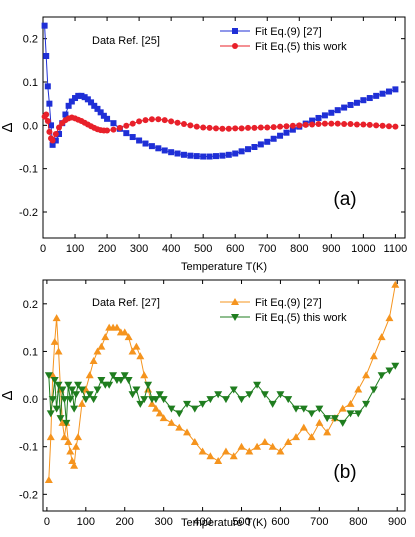 The image size is (415, 537). What do you see at coordinates (331, 249) in the screenshot?
I see `x-tick-label: 900` at bounding box center [331, 249].